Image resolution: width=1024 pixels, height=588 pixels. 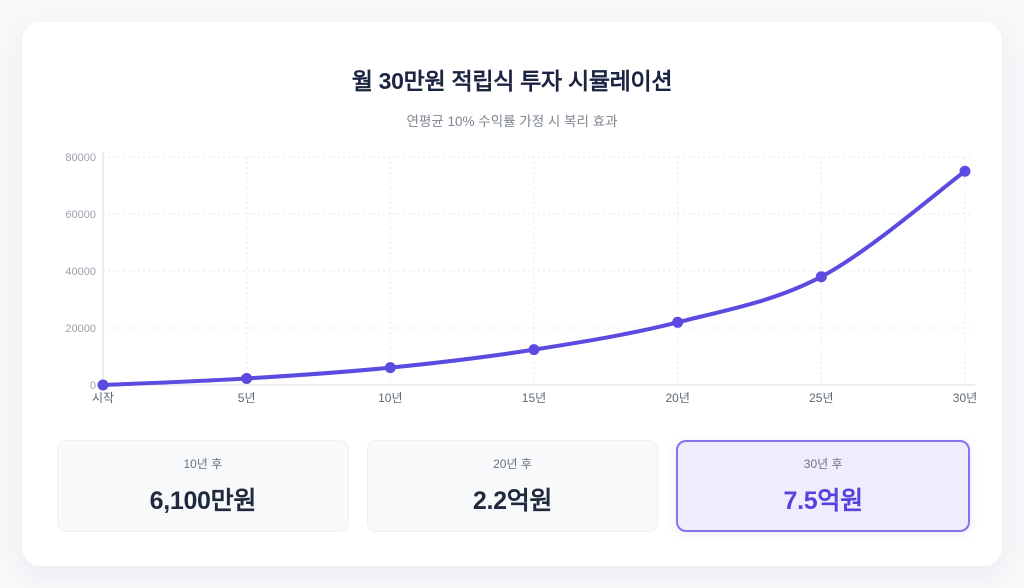 What do you see at coordinates (247, 398) in the screenshot?
I see `svg-text: 5년` at bounding box center [247, 398].